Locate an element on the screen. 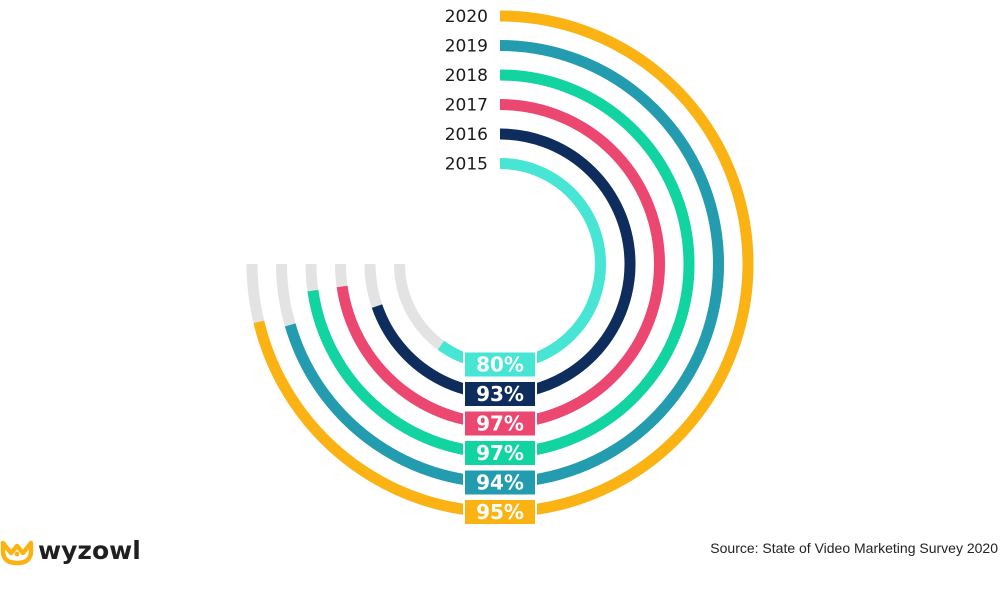 The height and width of the screenshot is (600, 1000). value-label-2020: 95% is located at coordinates (500, 512).